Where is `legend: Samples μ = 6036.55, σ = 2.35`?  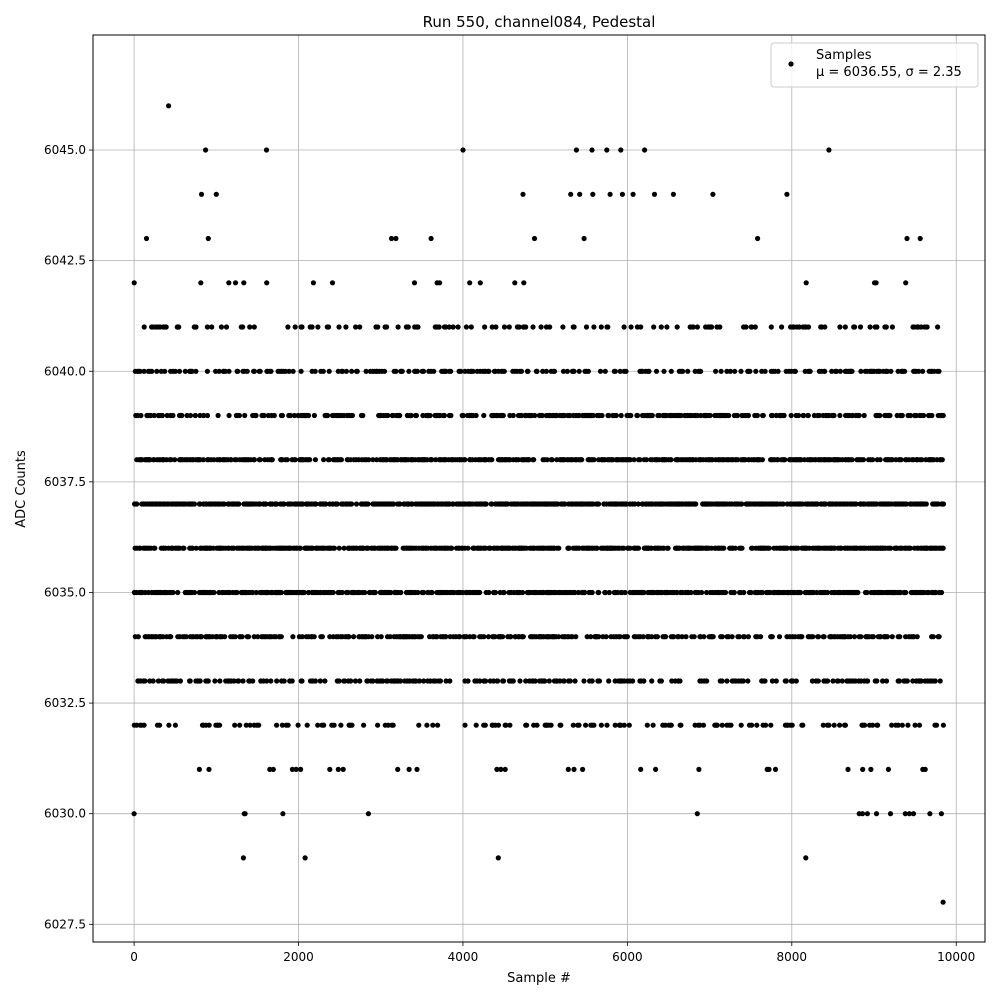
legend: Samples μ = 6036.55, σ = 2.35 is located at coordinates (874, 65).